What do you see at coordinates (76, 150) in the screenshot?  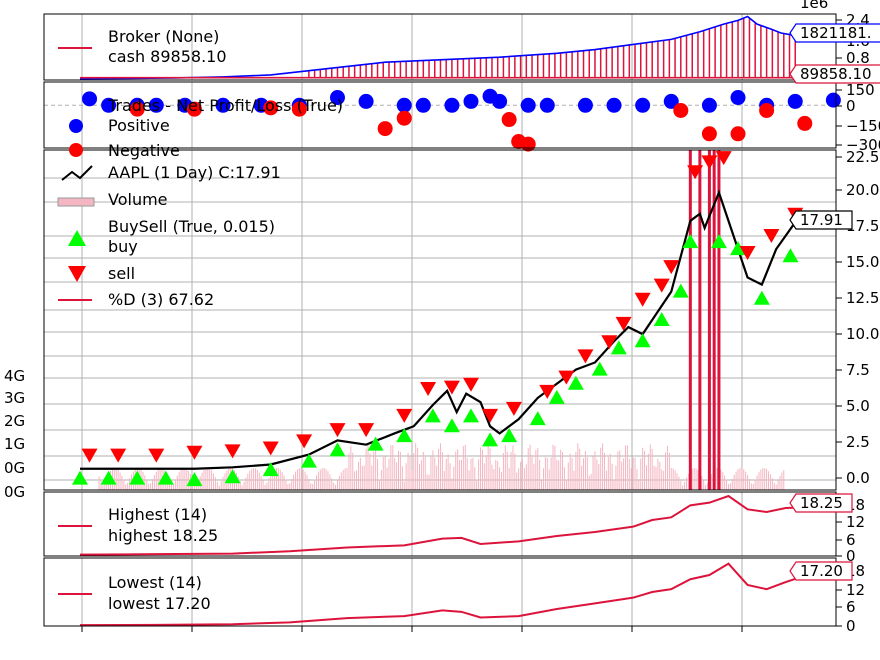 I see `legend-marker-negative` at bounding box center [76, 150].